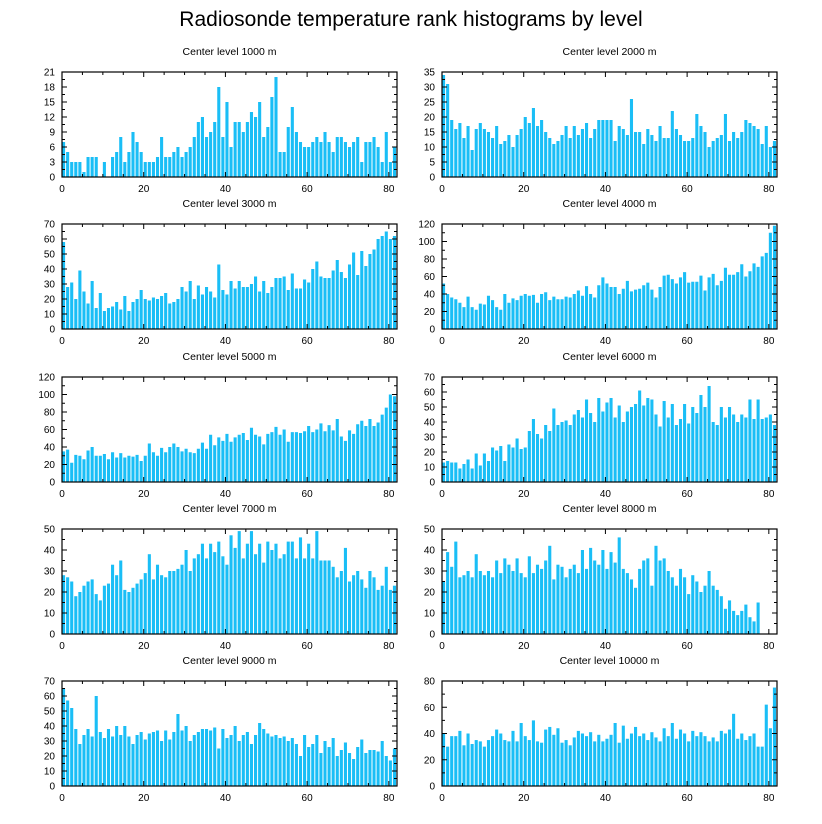  I want to click on panel-title: Center level 5000 m, so click(230, 357).